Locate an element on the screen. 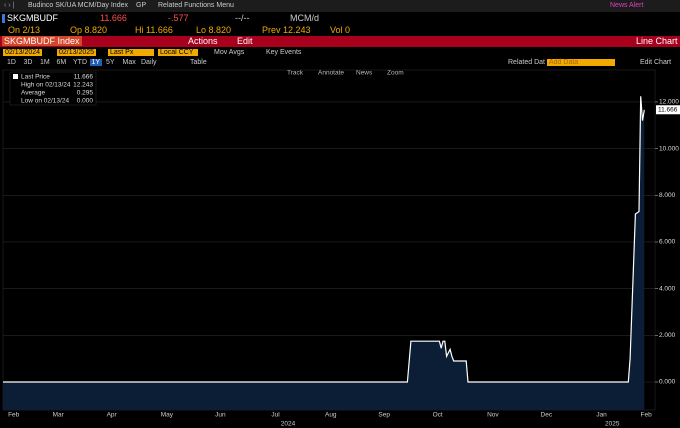 The width and height of the screenshot is (680, 428). gp-menu: GP is located at coordinates (141, 5).